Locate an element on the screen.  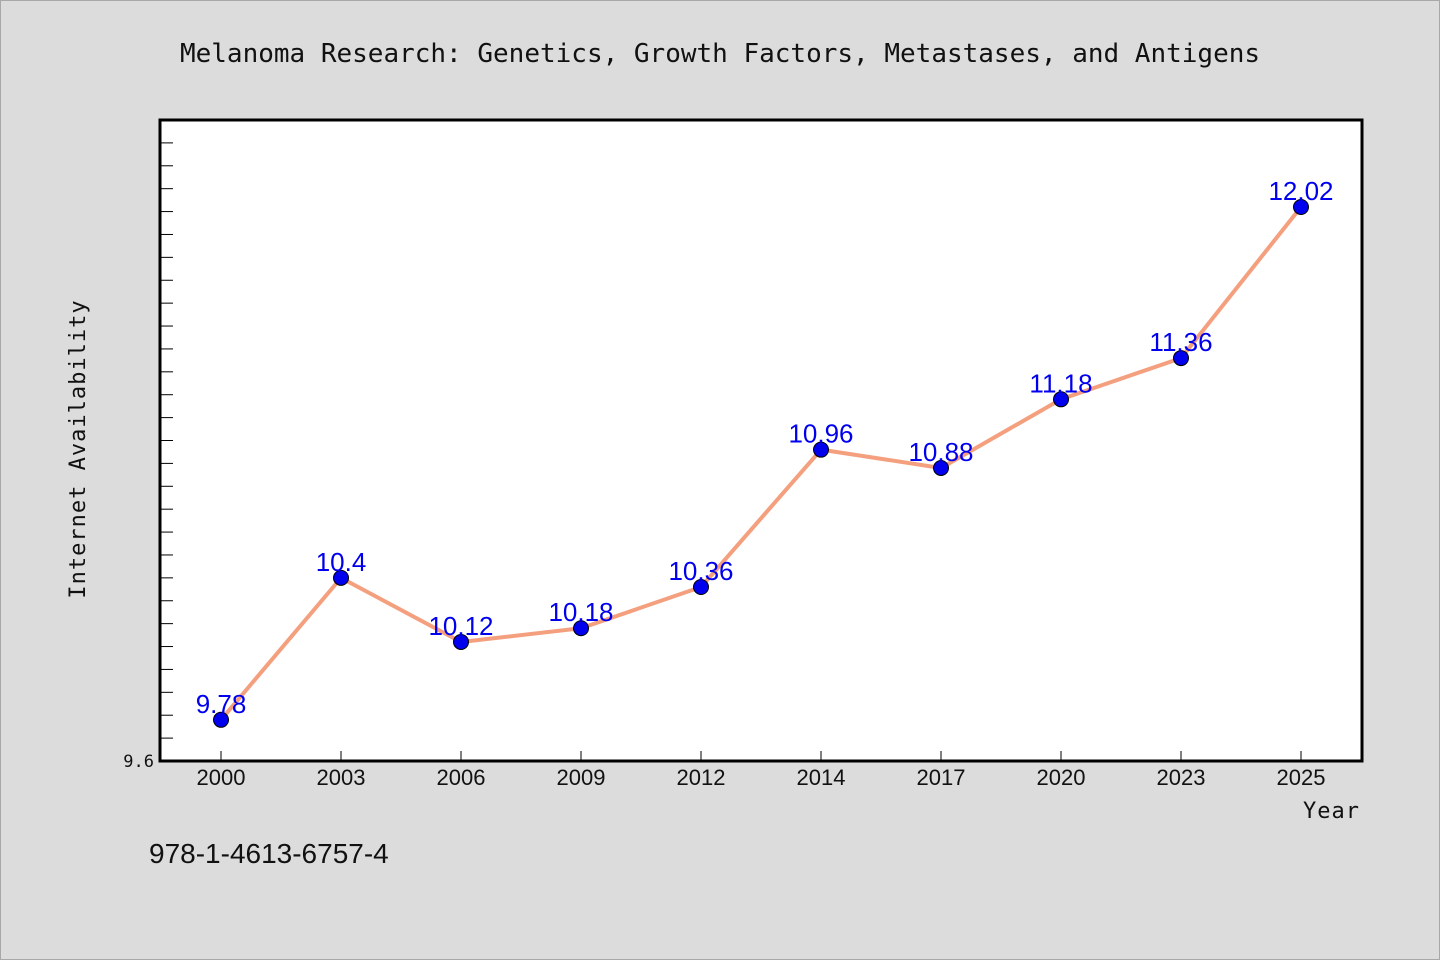
x-axis-tick-labels: 2000 2003 2006 2009 2012 2014 2017 2020 2023 2025 is located at coordinates (761, 777).